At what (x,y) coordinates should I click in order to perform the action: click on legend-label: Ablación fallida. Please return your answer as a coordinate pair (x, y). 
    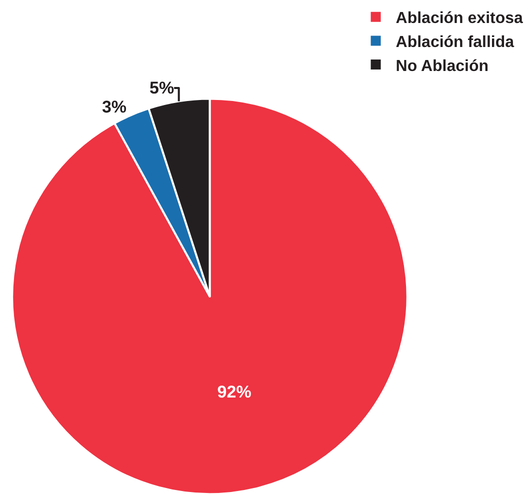
    Looking at the image, I should click on (455, 42).